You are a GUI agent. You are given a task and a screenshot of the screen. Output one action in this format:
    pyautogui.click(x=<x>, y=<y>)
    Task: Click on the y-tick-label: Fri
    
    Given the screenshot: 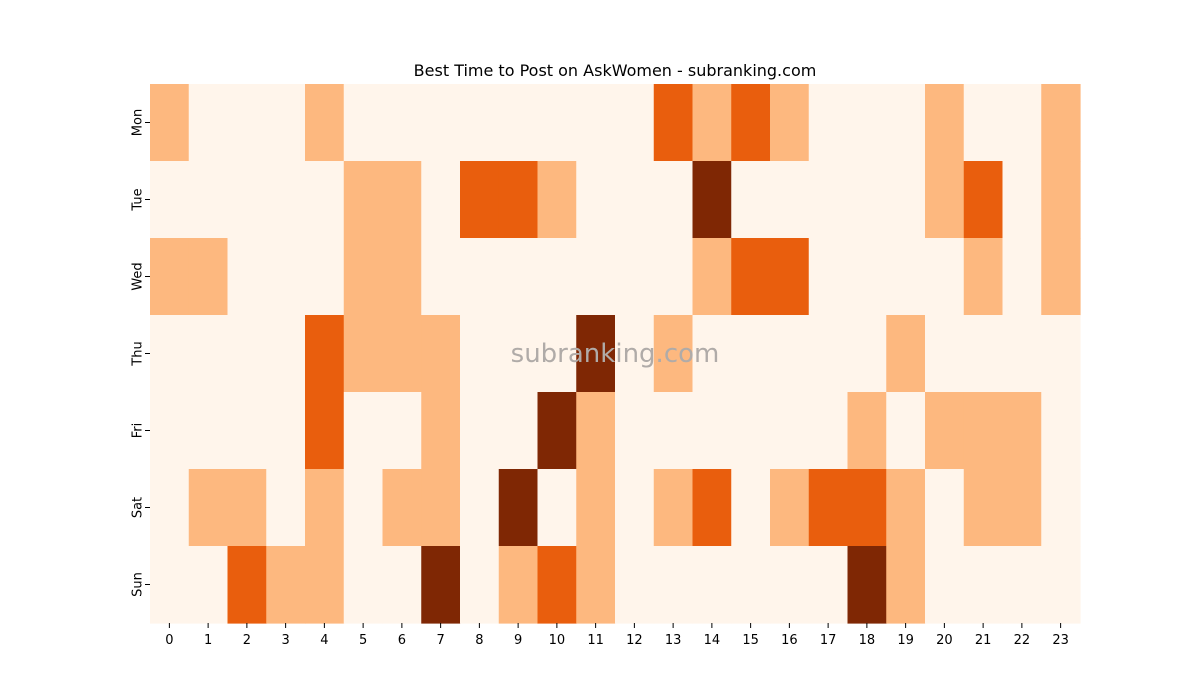 What is the action you would take?
    pyautogui.click(x=138, y=431)
    